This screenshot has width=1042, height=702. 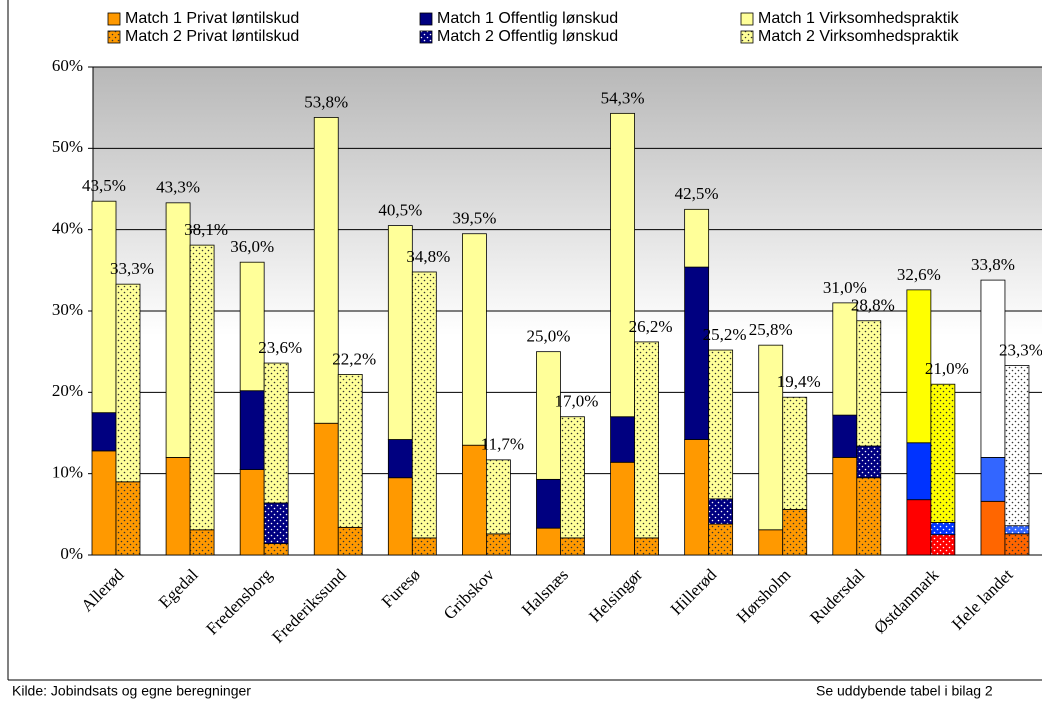 I want to click on y-tick-label: 30%, so click(x=67, y=309).